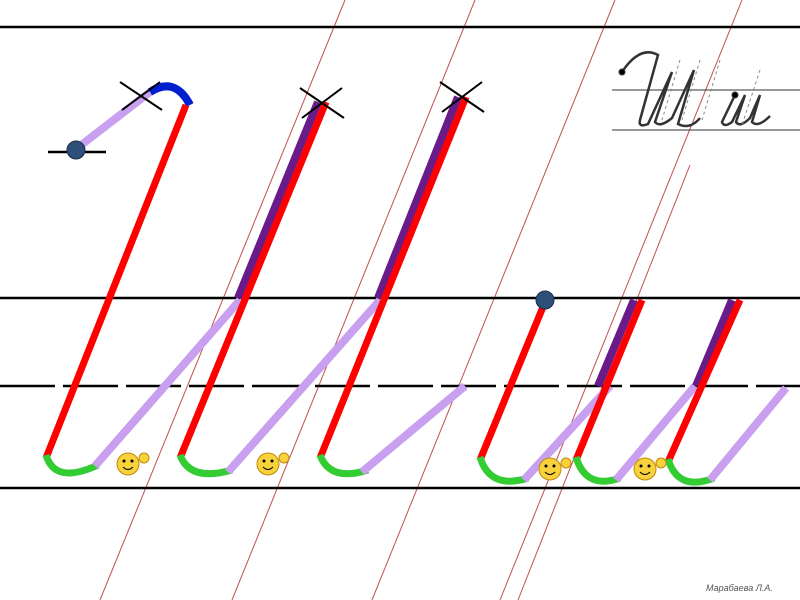 The height and width of the screenshot is (600, 800). I want to click on lowercase-strokes, so click(633, 388).